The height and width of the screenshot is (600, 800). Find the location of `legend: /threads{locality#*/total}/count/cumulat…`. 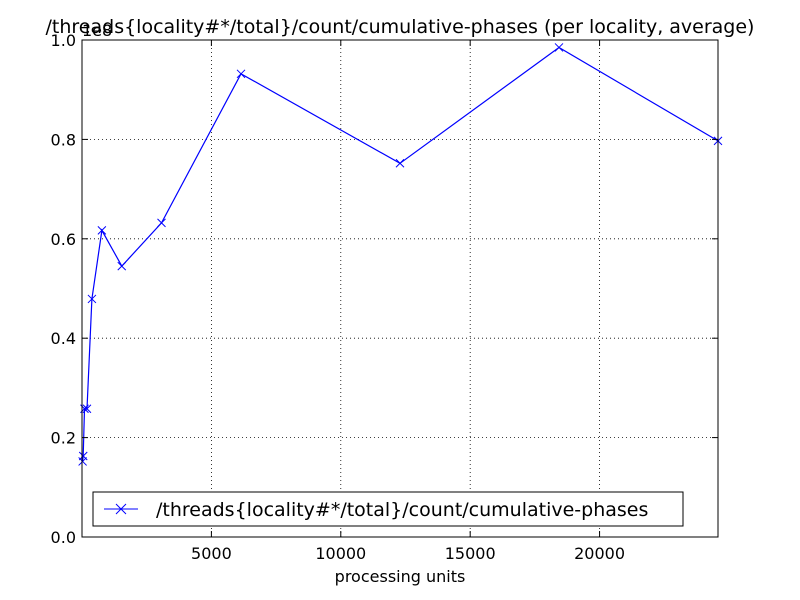

legend: /threads{locality#*/total}/count/cumulat… is located at coordinates (388, 509).